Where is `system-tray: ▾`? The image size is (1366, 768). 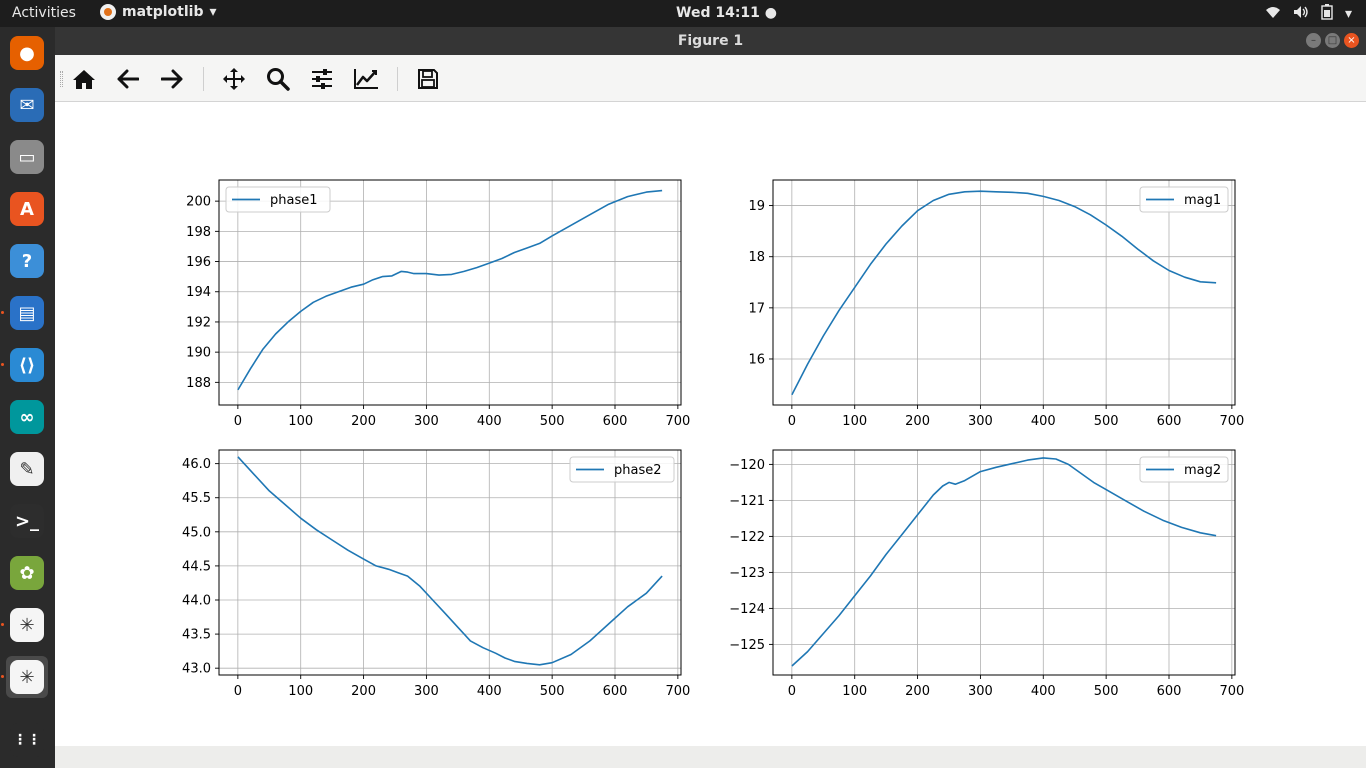
system-tray: ▾ is located at coordinates (1308, 14).